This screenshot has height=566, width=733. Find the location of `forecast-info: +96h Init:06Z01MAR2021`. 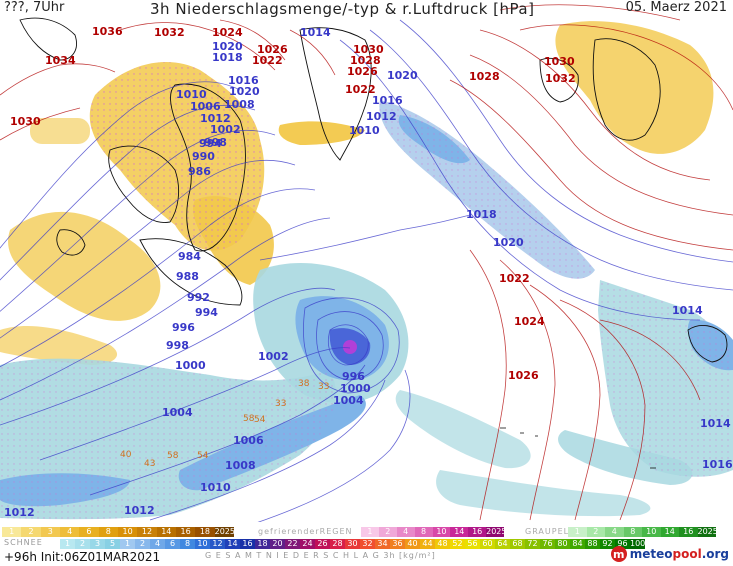

forecast-info: +96h Init:06Z01MAR2021 is located at coordinates (82, 557).